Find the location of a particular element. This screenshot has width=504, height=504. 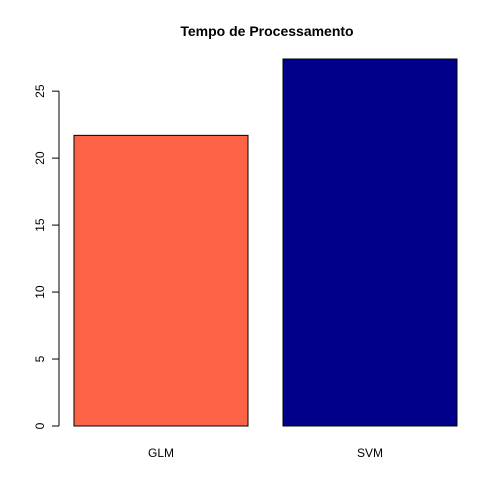

x-axis-labels: GLM SVM is located at coordinates (265, 453).